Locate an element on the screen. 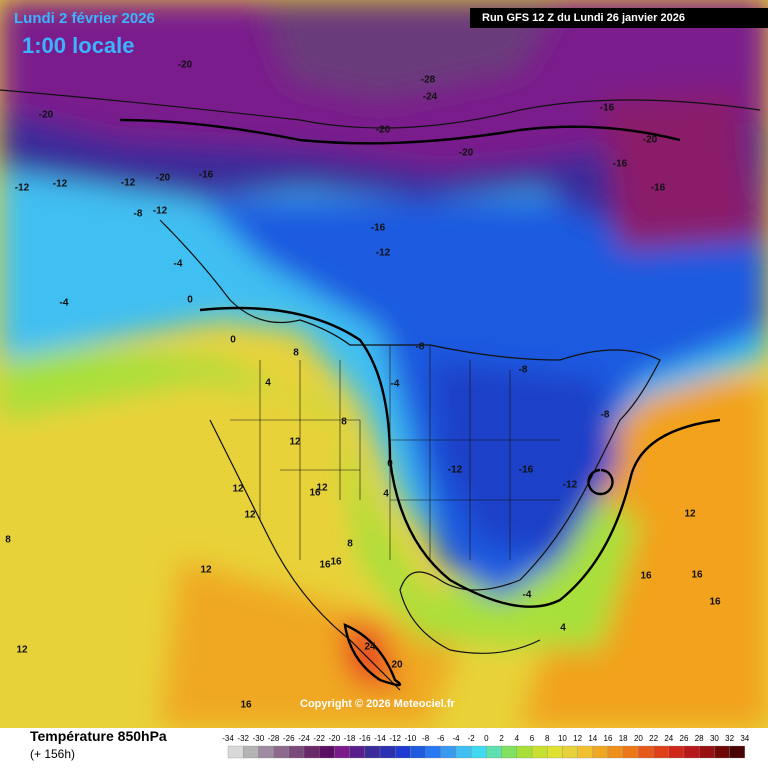 Image resolution: width=768 pixels, height=768 pixels. contour-label: -24 is located at coordinates (430, 97).